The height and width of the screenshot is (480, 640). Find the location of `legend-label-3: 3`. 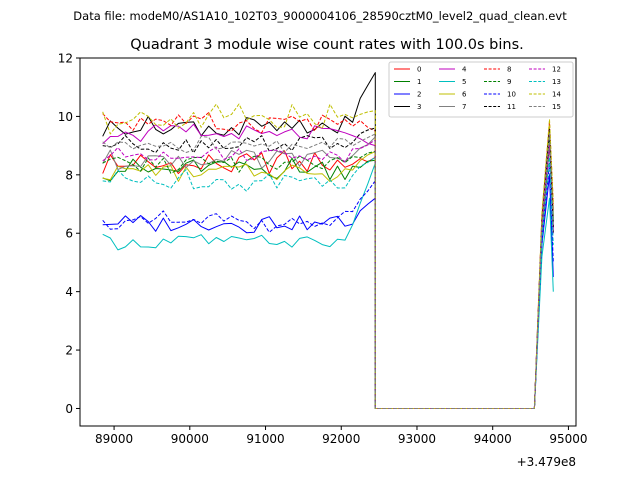

legend-label-3: 3 is located at coordinates (419, 107).